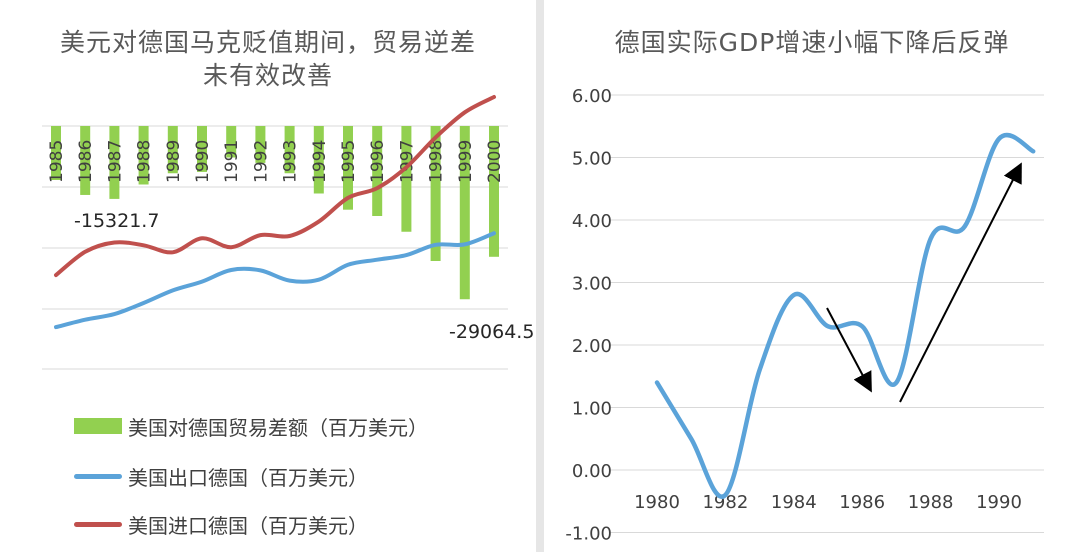 The height and width of the screenshot is (552, 1080). I want to click on bar-1997, so click(406, 179).